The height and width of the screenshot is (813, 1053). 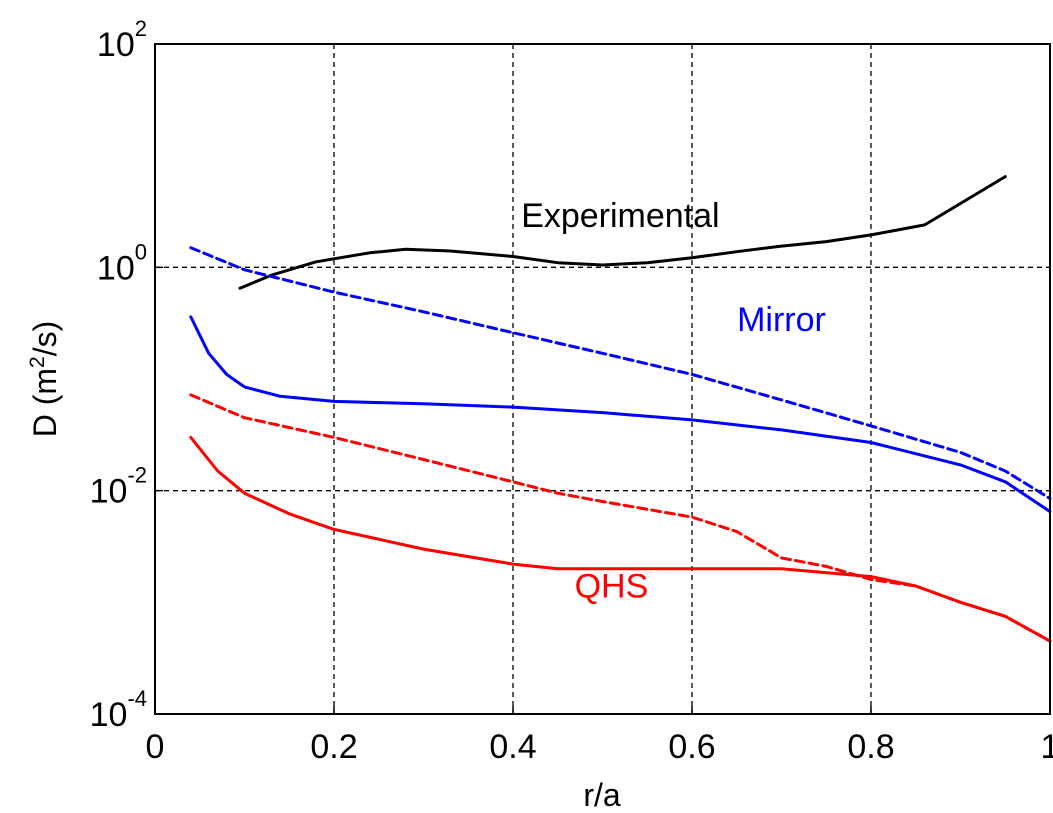 I want to click on y-axis-label: D (m2/s), so click(x=44, y=379).